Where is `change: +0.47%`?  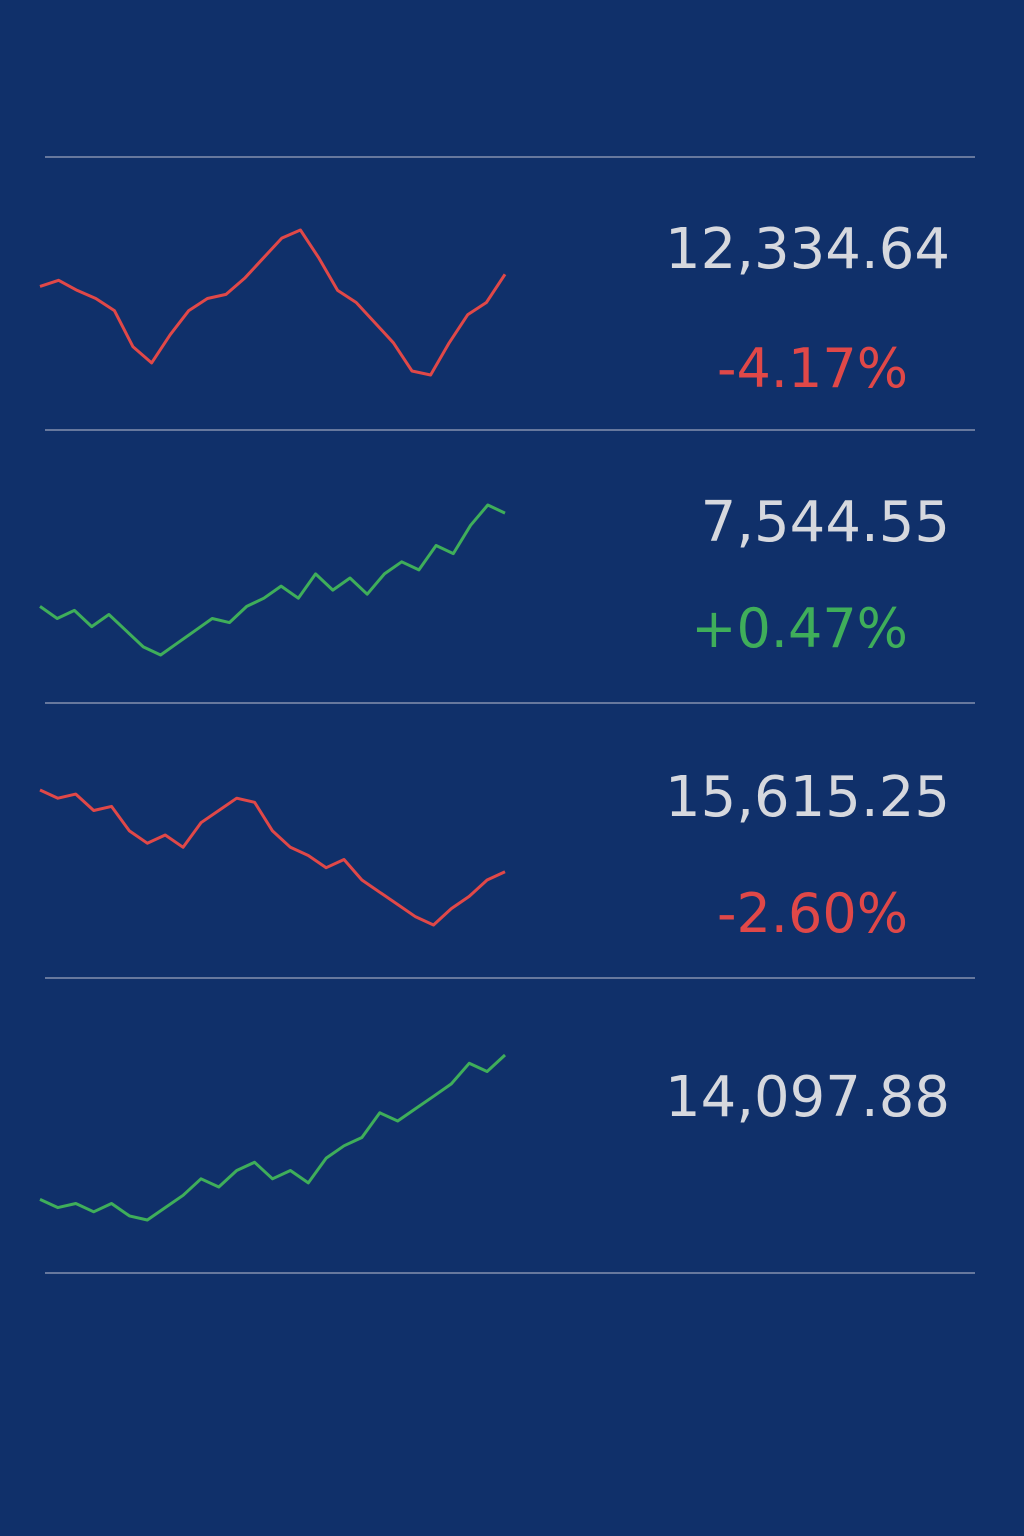
change: +0.47% is located at coordinates (799, 628).